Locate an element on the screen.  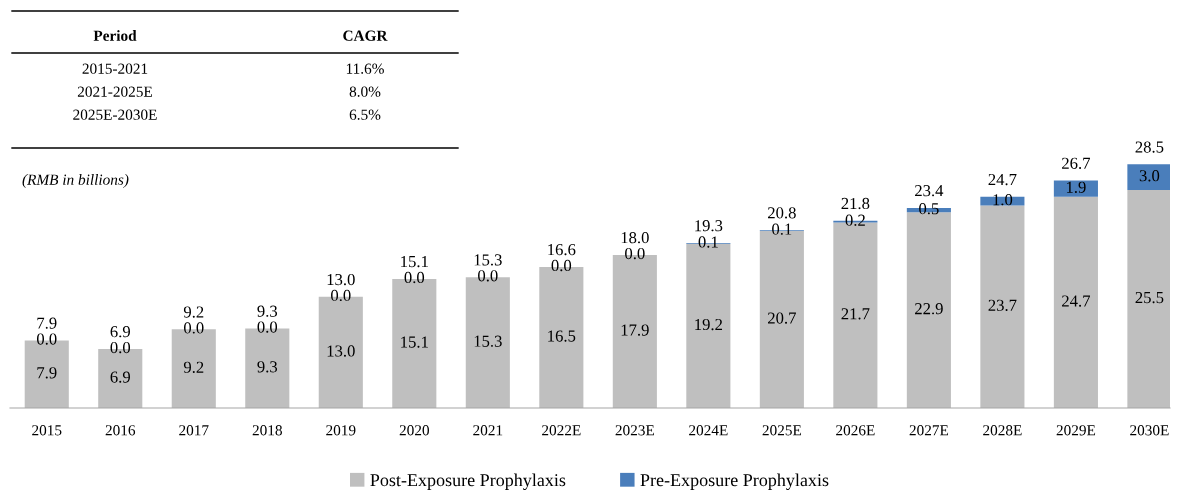
x-tick-label: 2026E is located at coordinates (855, 430).